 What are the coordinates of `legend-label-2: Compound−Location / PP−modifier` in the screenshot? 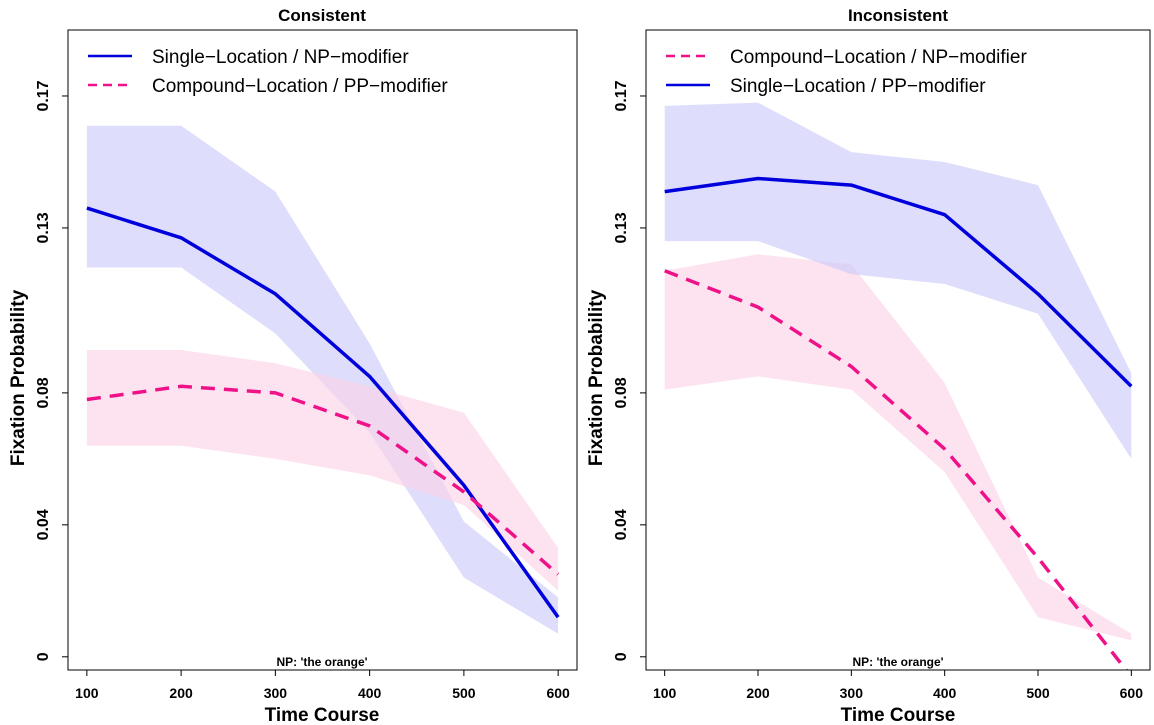 It's located at (300, 86).